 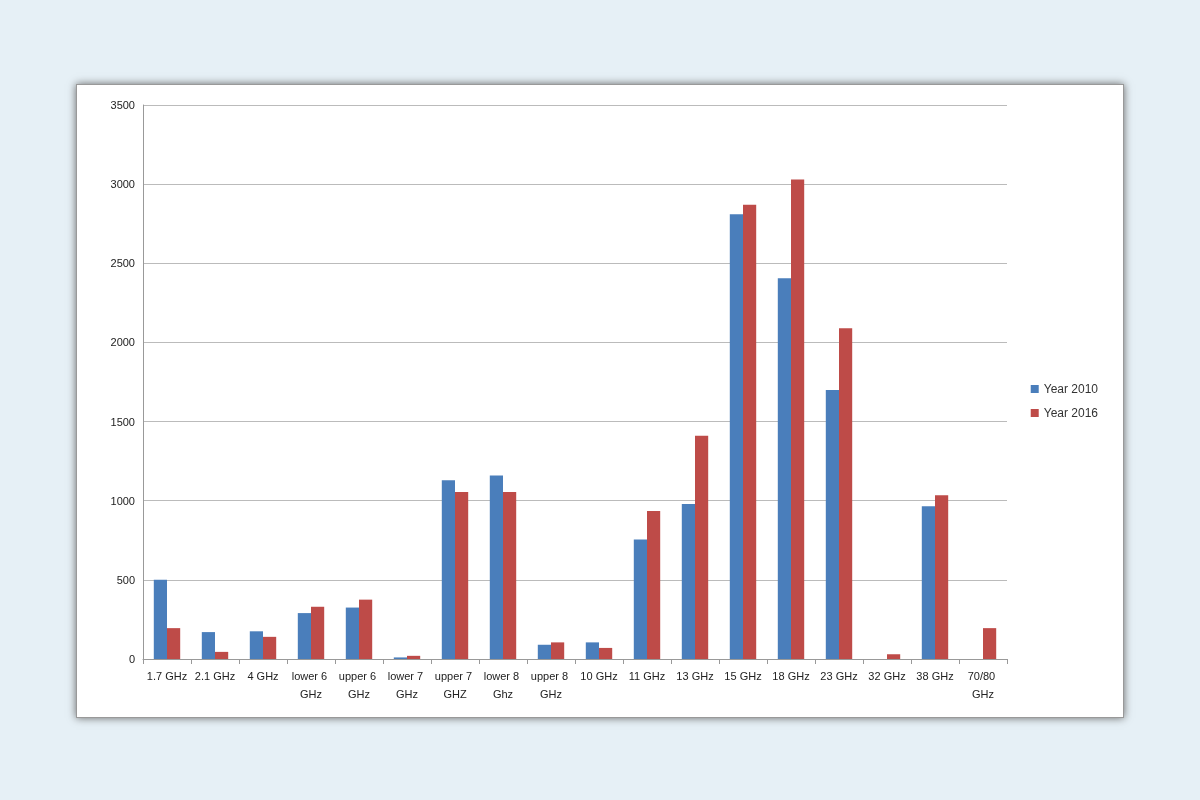 What do you see at coordinates (122, 184) in the screenshot?
I see `y-tick-label: 3000` at bounding box center [122, 184].